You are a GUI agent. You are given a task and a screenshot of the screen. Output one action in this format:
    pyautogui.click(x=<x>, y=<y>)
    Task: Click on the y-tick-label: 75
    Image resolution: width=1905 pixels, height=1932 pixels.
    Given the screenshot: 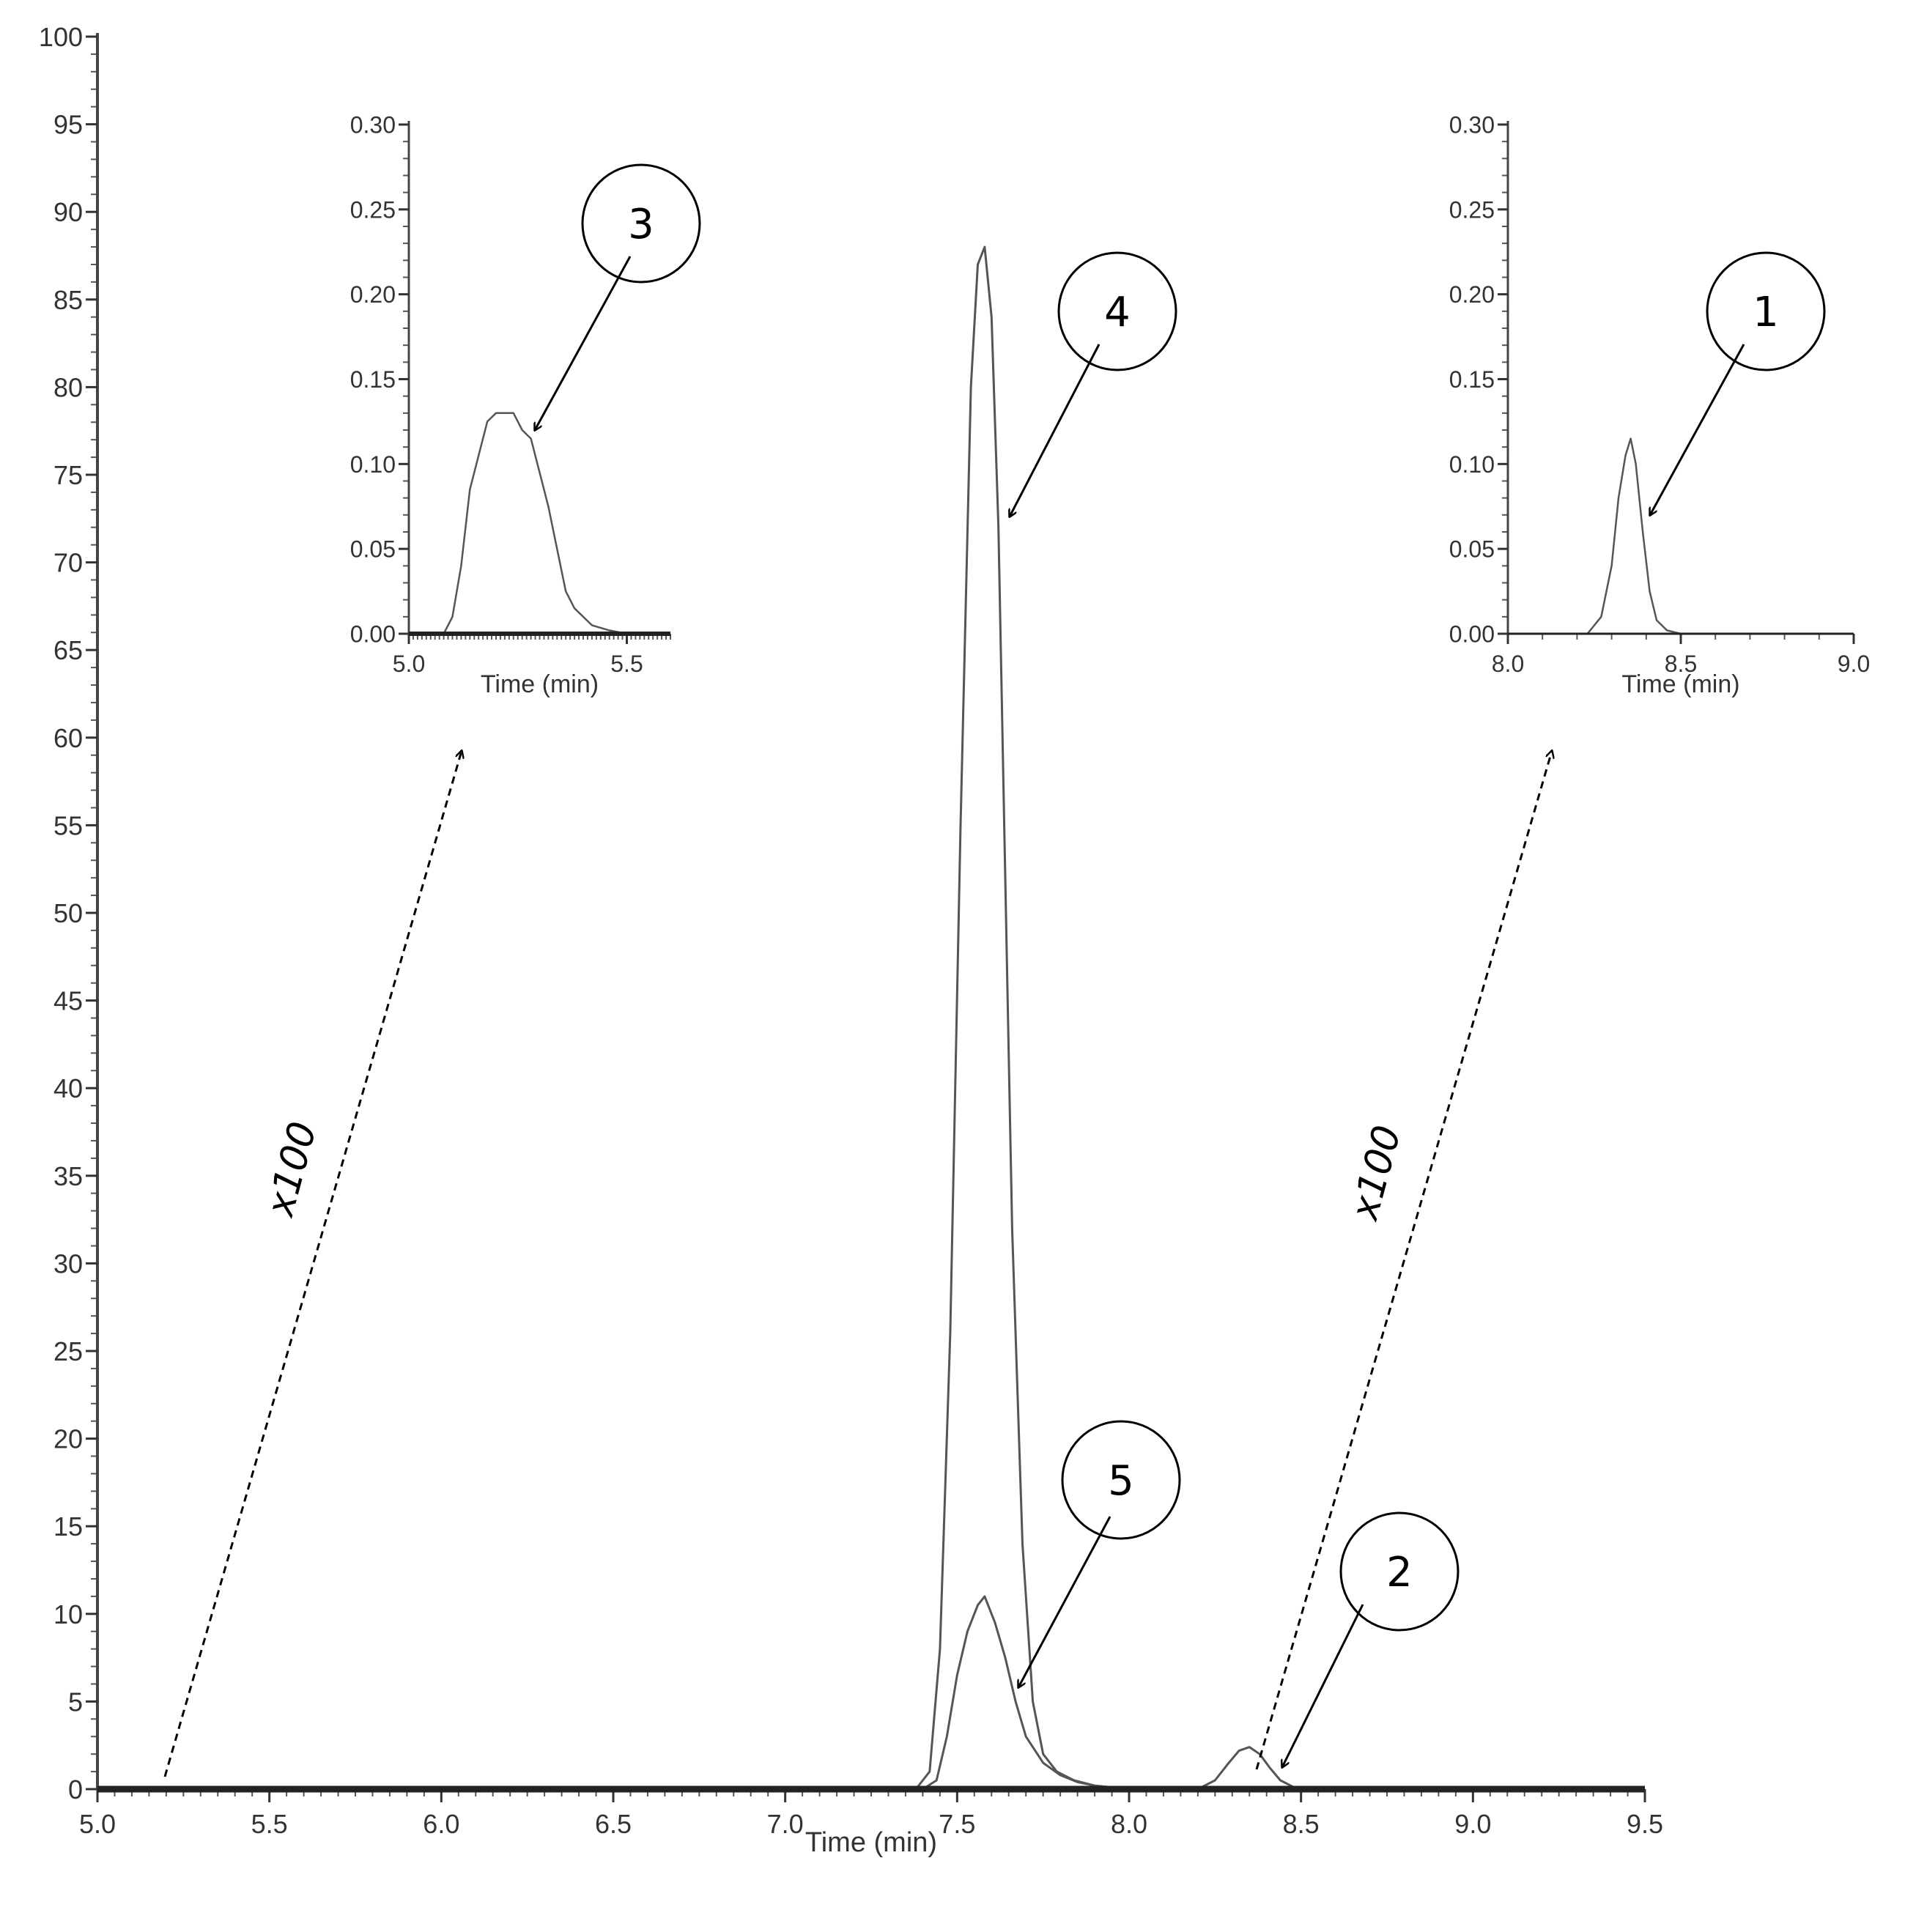 What is the action you would take?
    pyautogui.click(x=68, y=475)
    